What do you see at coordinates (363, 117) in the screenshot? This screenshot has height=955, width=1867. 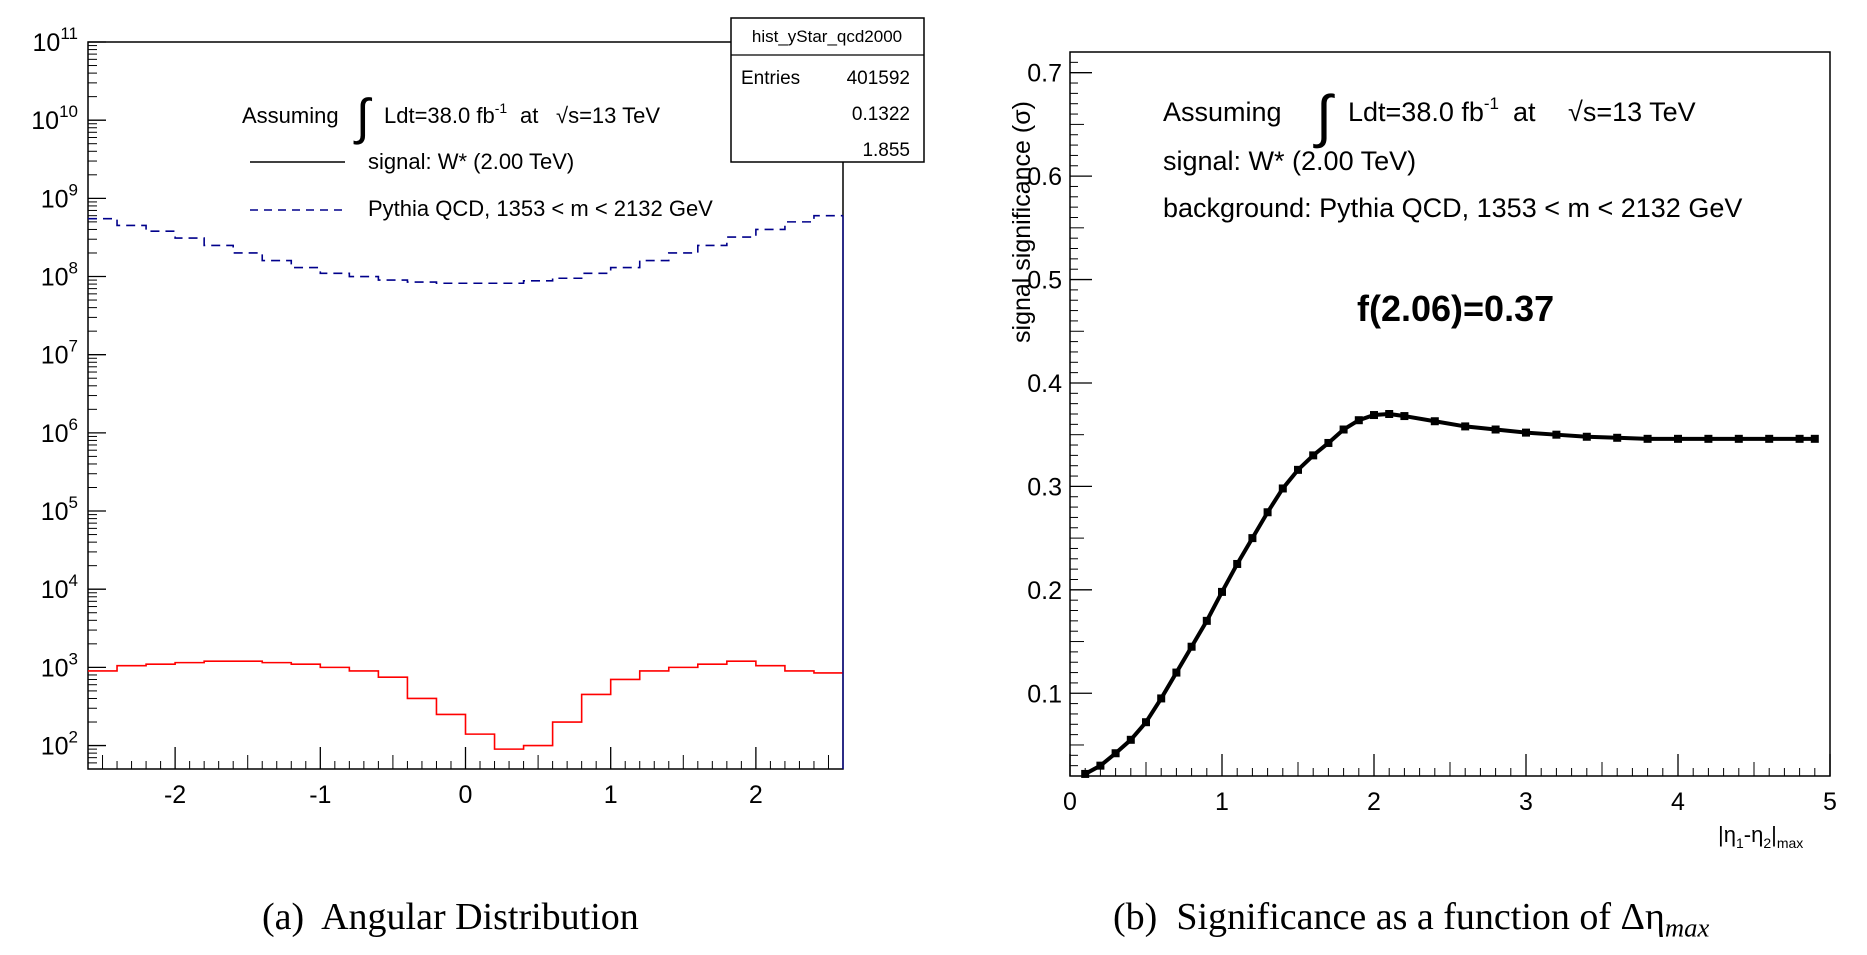 I see `integral-sign-a: ∫` at bounding box center [363, 117].